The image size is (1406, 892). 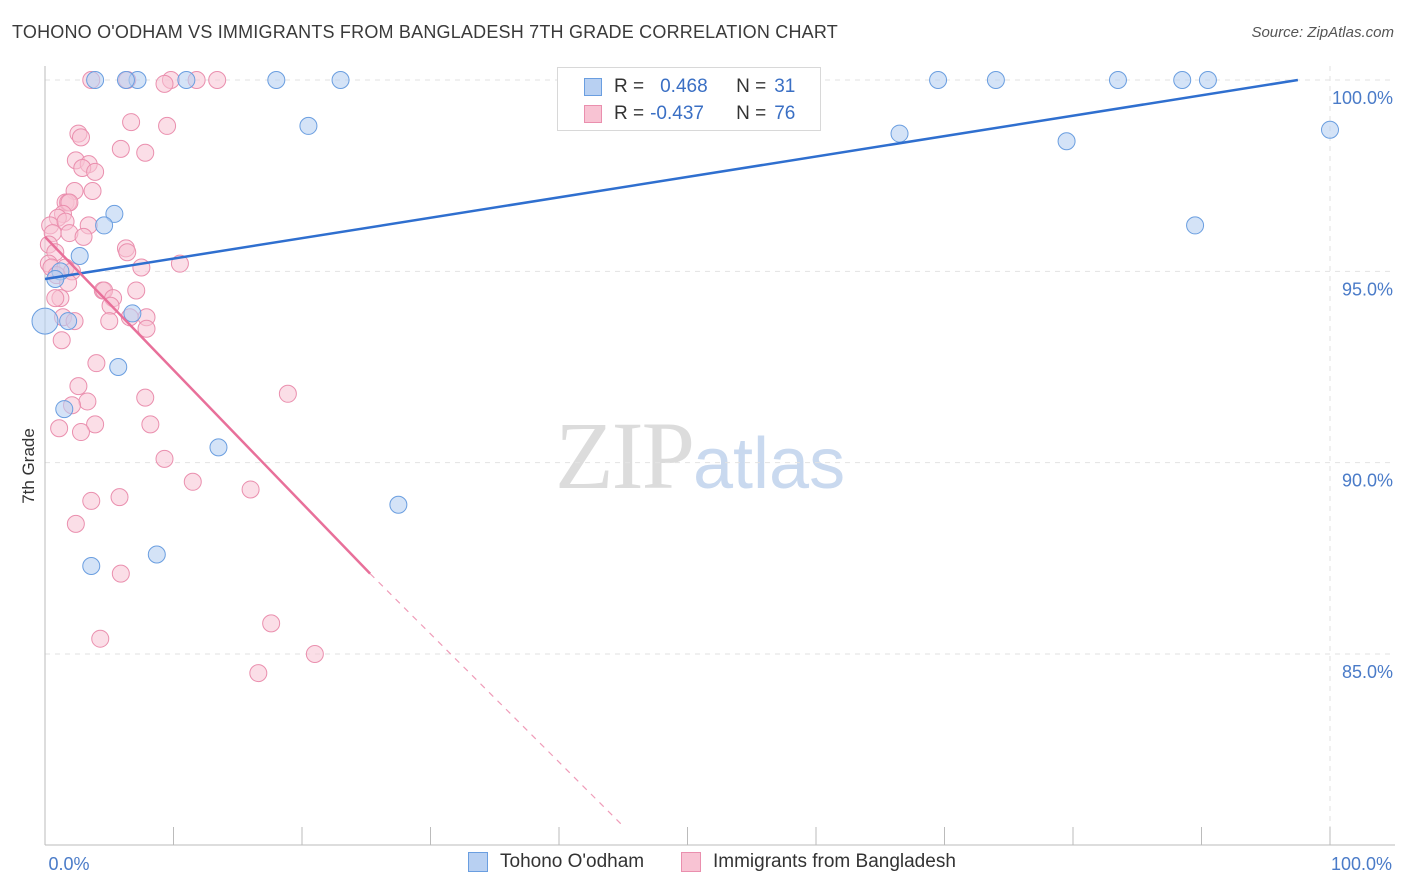 I want to click on watermark-atlas: atlas, so click(x=769, y=464).